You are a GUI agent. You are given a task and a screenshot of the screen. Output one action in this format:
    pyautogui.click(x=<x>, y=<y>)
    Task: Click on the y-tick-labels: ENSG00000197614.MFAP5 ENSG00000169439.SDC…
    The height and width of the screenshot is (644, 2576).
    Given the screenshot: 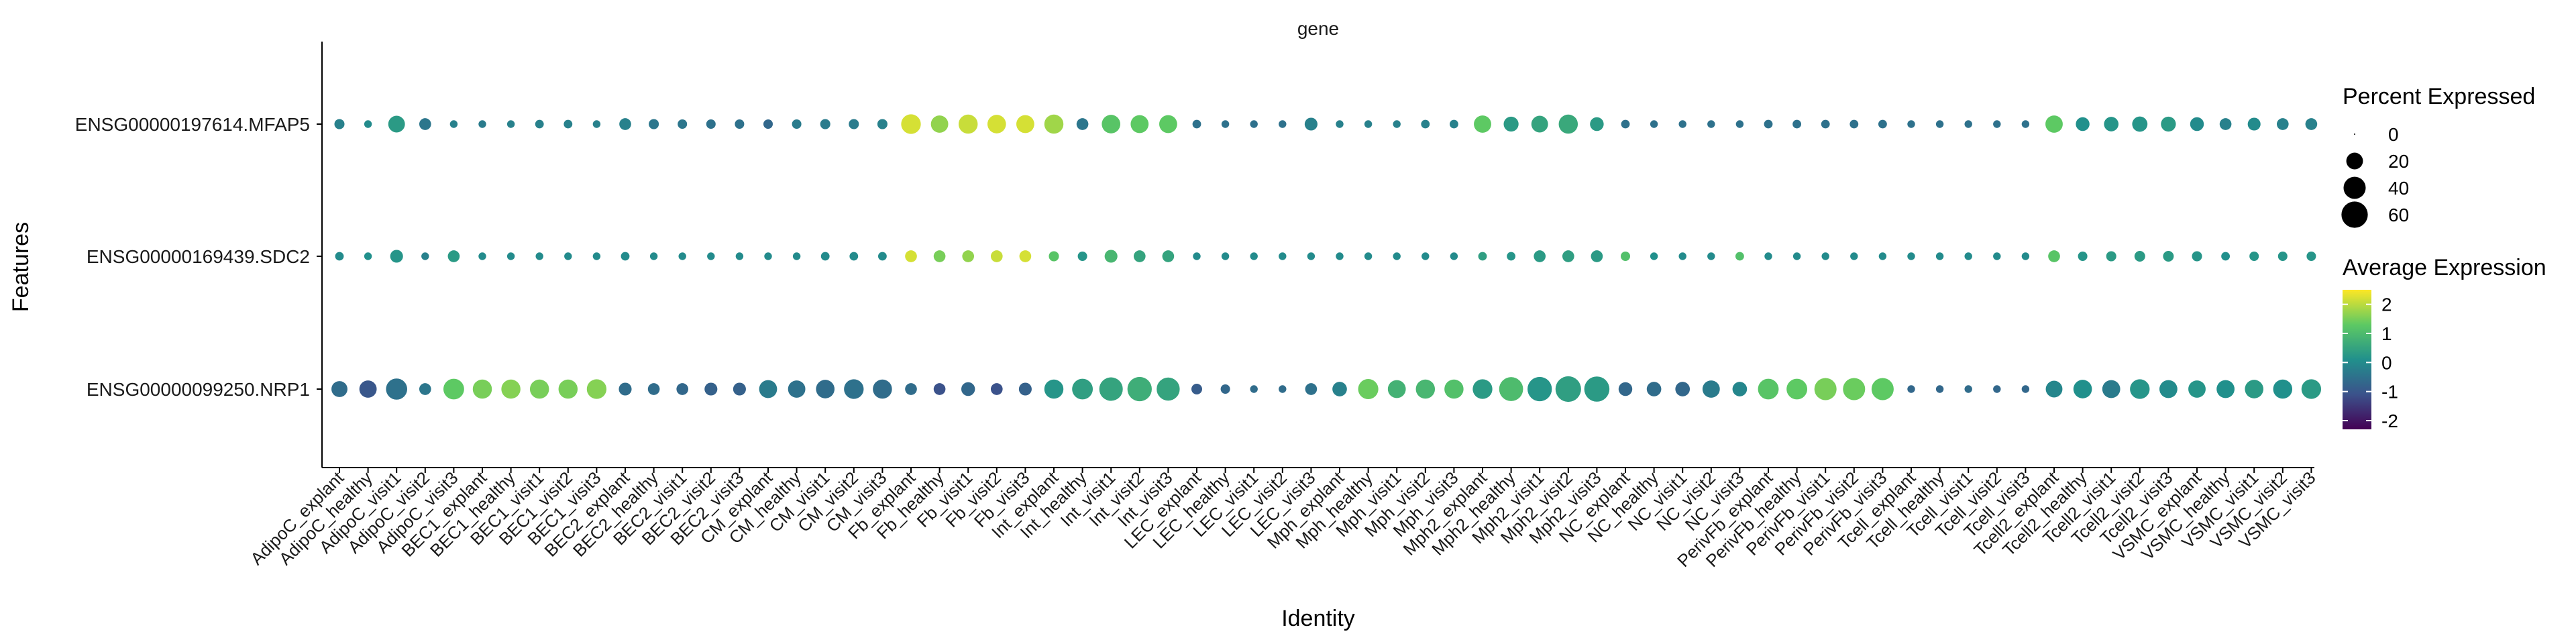 What is the action you would take?
    pyautogui.click(x=198, y=257)
    